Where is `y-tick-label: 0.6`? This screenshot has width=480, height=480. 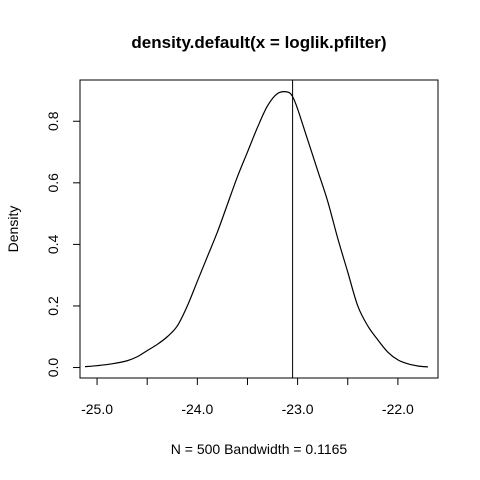 y-tick-label: 0.6 is located at coordinates (53, 183).